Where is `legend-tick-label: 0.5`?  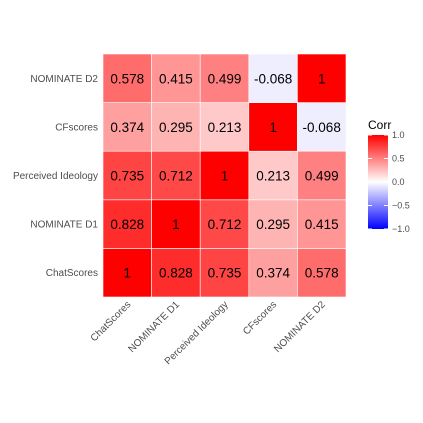
legend-tick-label: 0.5 is located at coordinates (398, 159).